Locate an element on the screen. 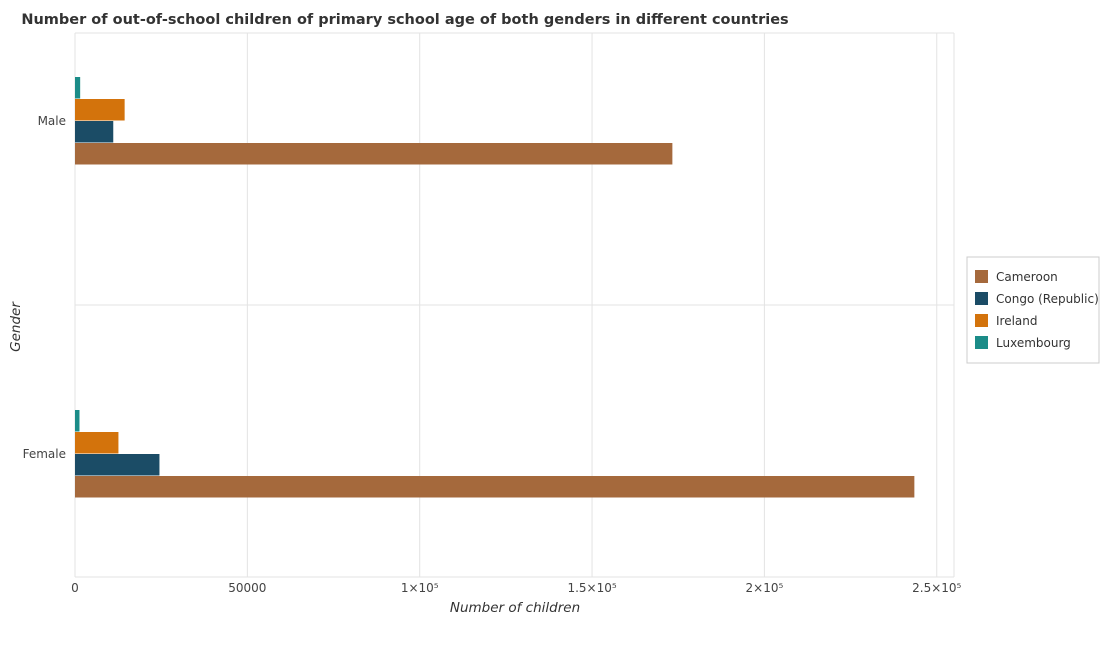 The height and width of the screenshot is (650, 1104). bar-female-congo-republic is located at coordinates (117, 465).